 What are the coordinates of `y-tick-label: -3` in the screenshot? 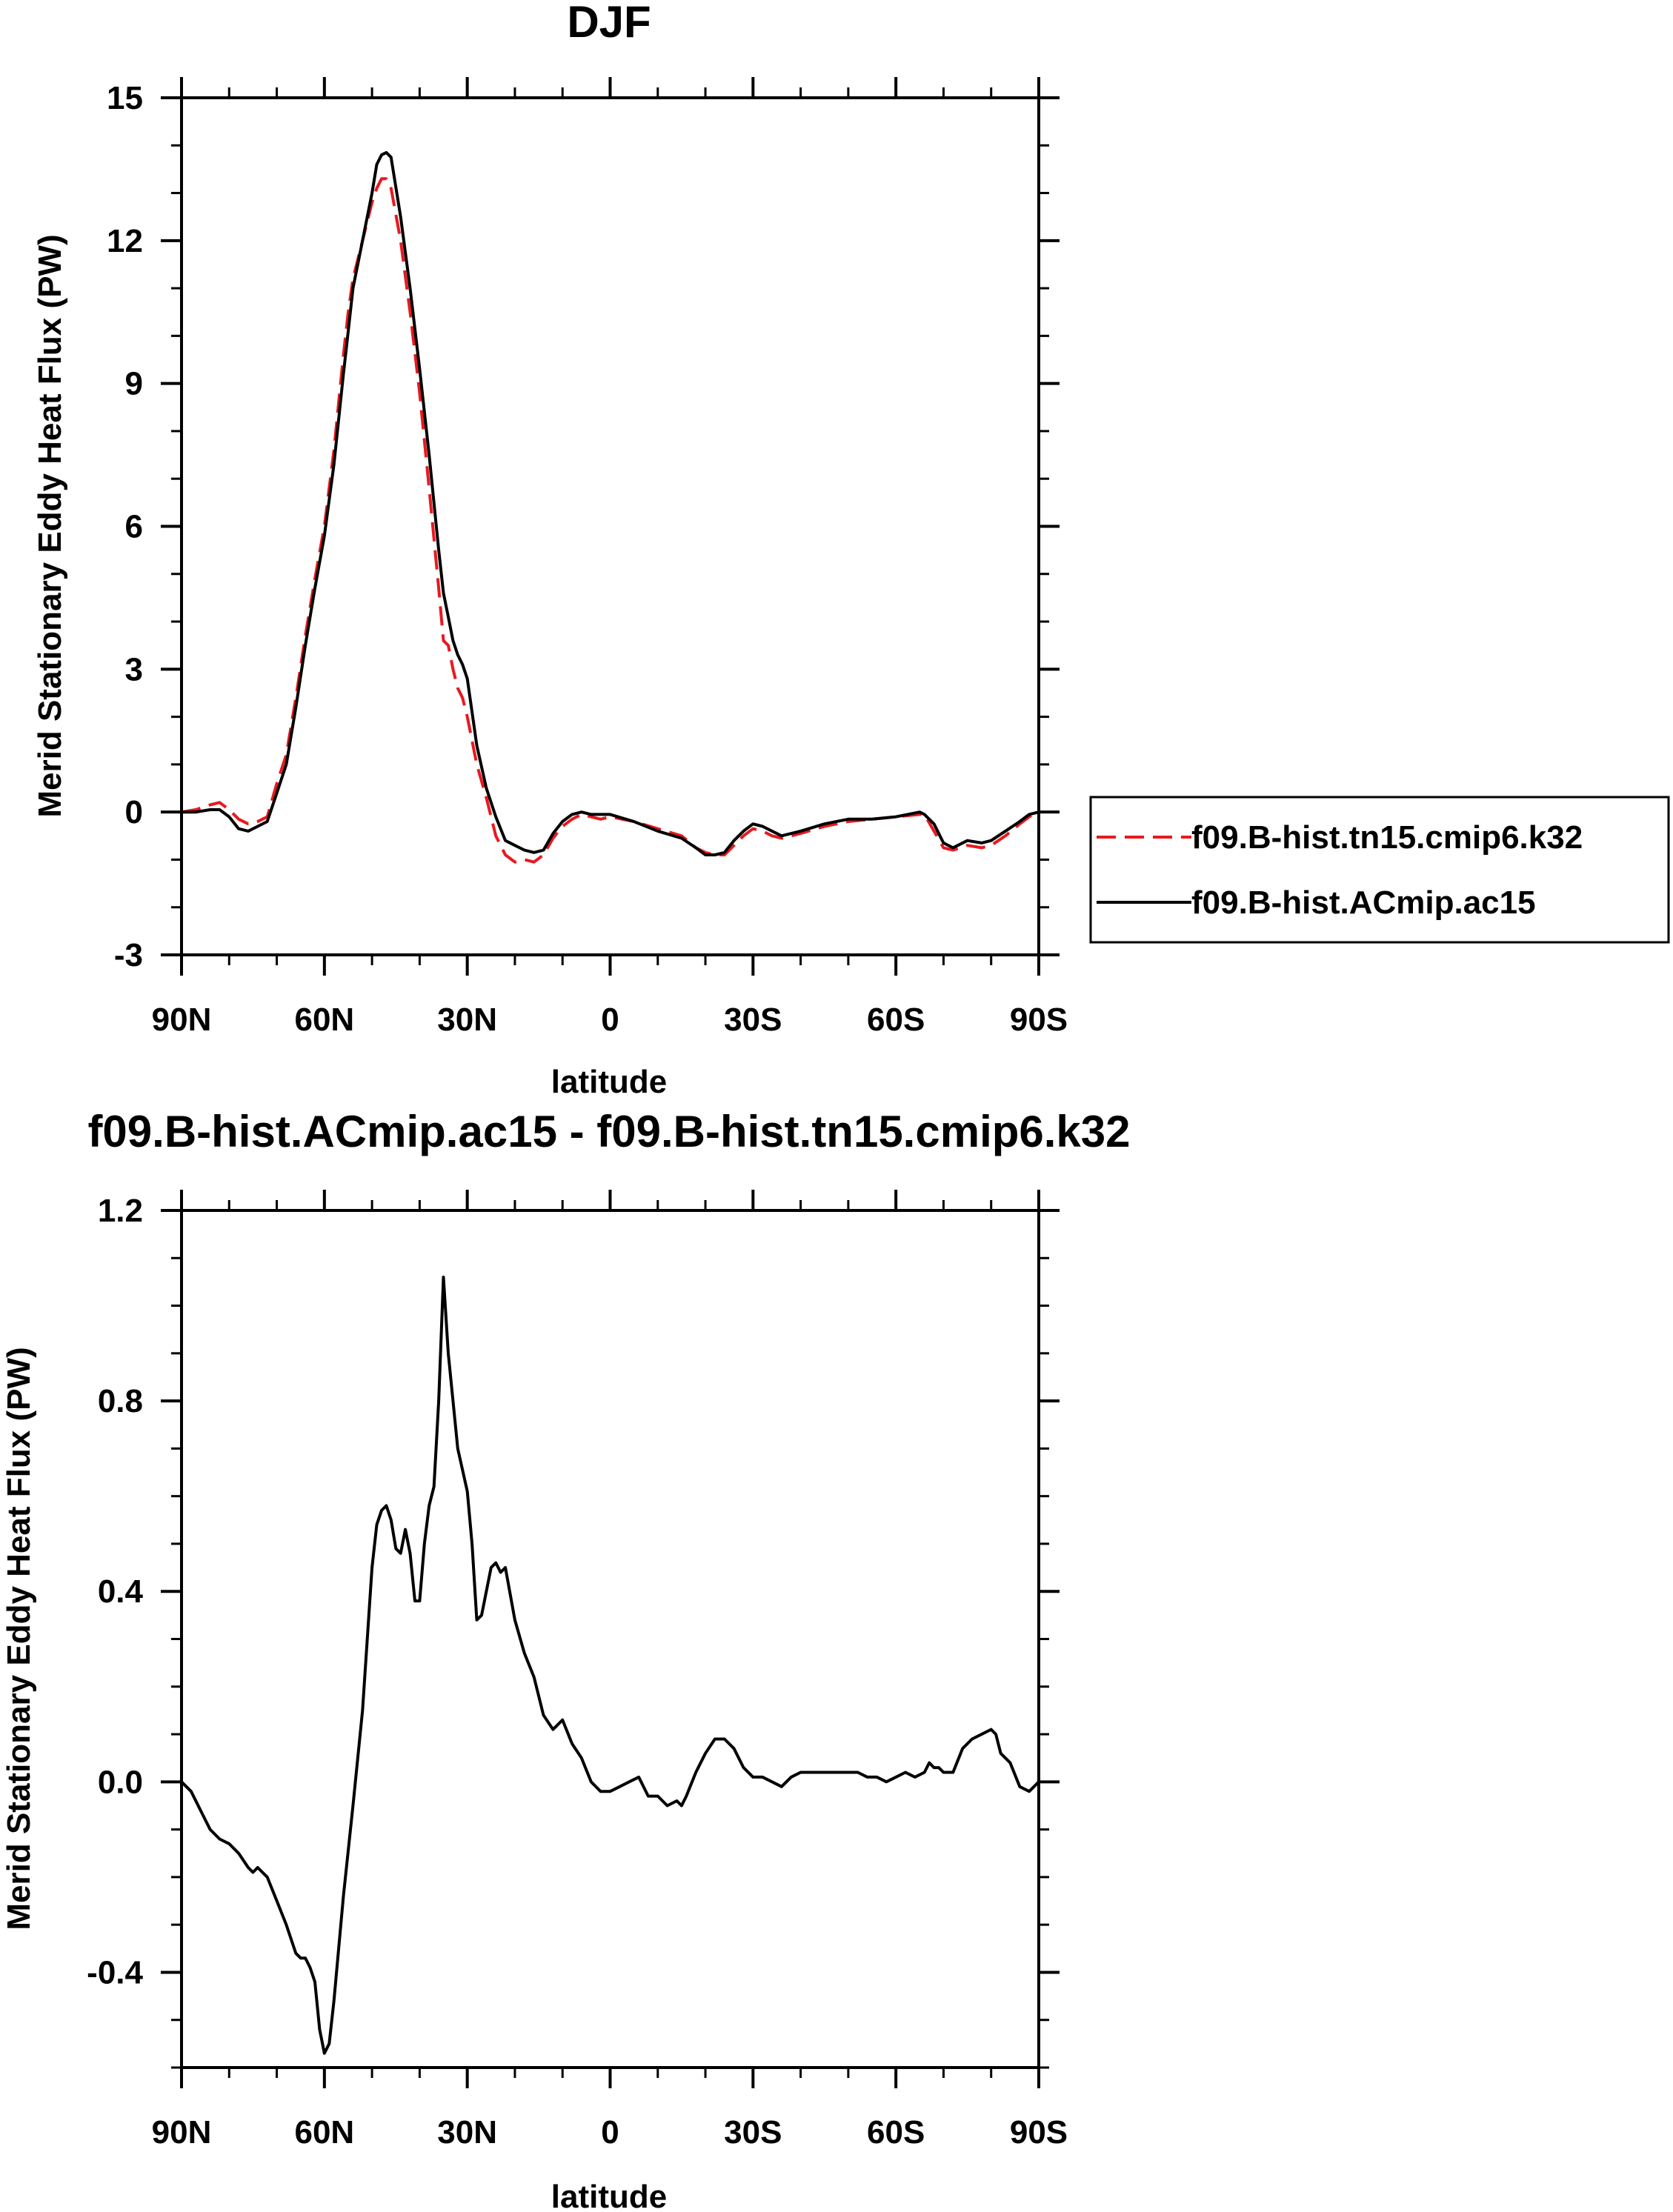 It's located at (128, 955).